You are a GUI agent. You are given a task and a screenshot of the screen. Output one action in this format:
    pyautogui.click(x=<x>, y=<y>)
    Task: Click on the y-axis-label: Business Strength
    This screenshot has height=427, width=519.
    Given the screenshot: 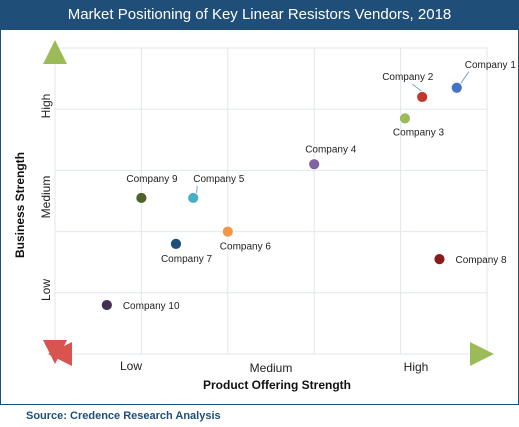 What is the action you would take?
    pyautogui.click(x=20, y=205)
    